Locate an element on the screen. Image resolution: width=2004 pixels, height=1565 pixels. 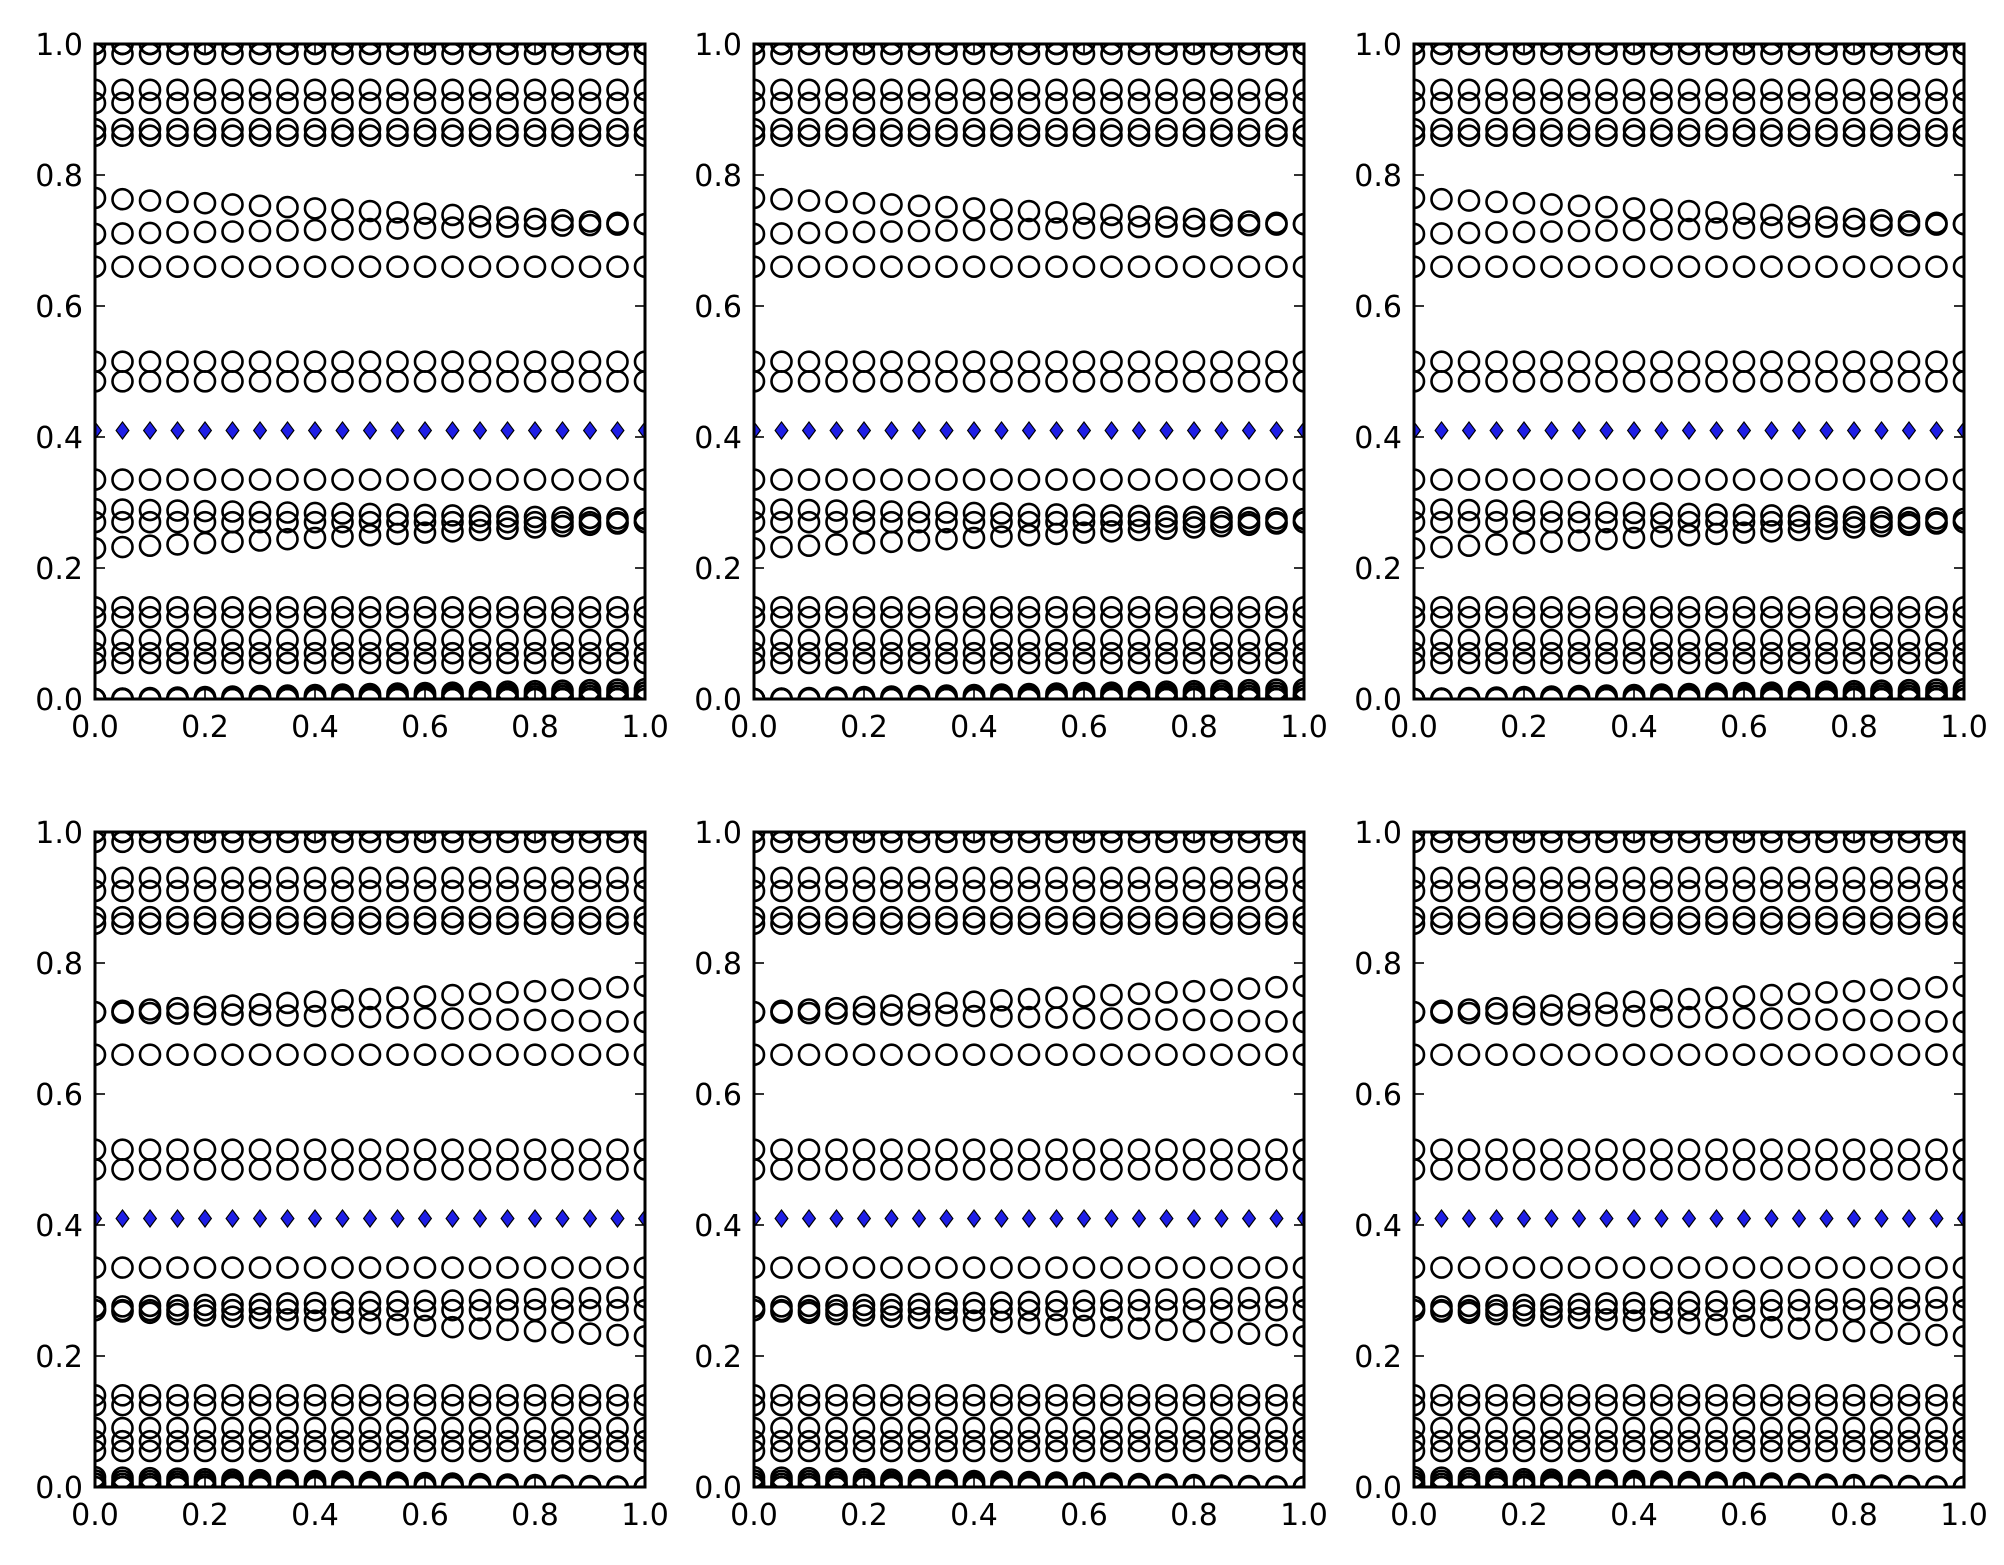
x-tick-label: 0.4 is located at coordinates (1634, 727).